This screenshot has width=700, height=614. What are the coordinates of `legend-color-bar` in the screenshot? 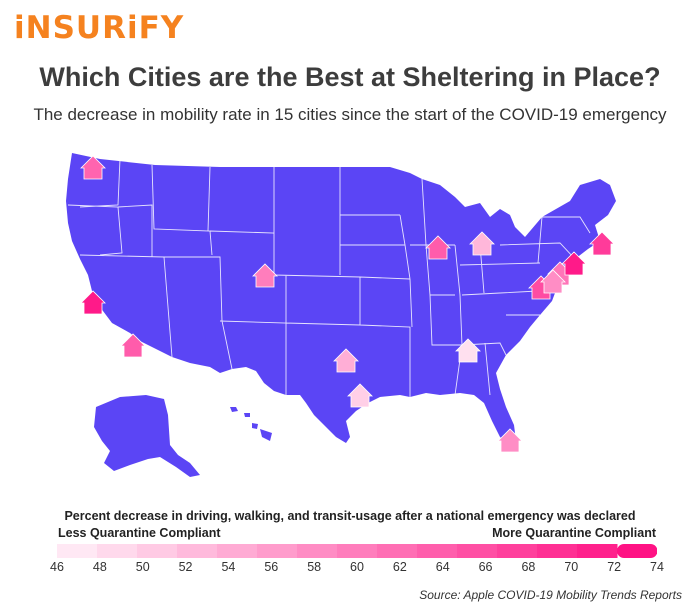 It's located at (357, 551).